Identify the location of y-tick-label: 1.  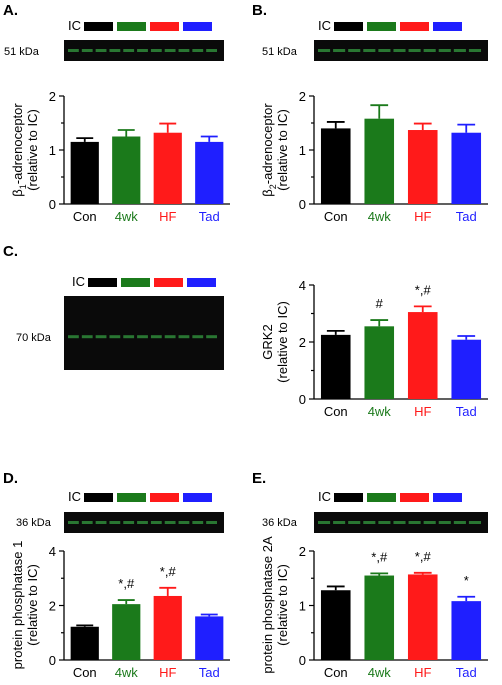
(302, 606).